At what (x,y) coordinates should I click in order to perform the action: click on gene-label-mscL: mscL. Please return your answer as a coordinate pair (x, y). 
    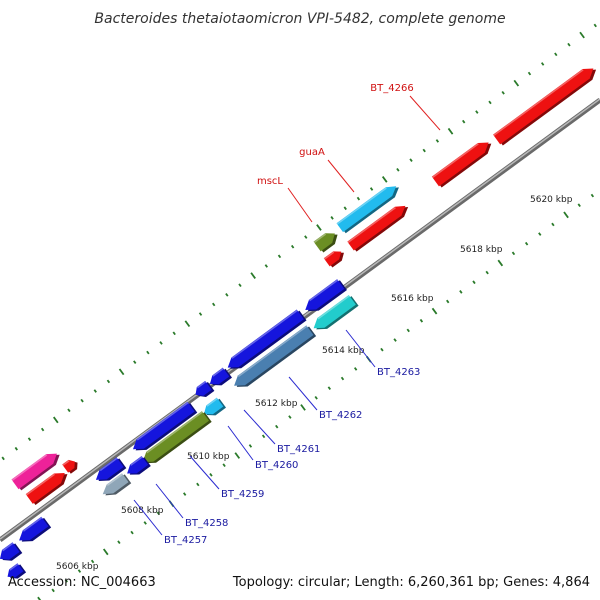
    Looking at the image, I should click on (270, 181).